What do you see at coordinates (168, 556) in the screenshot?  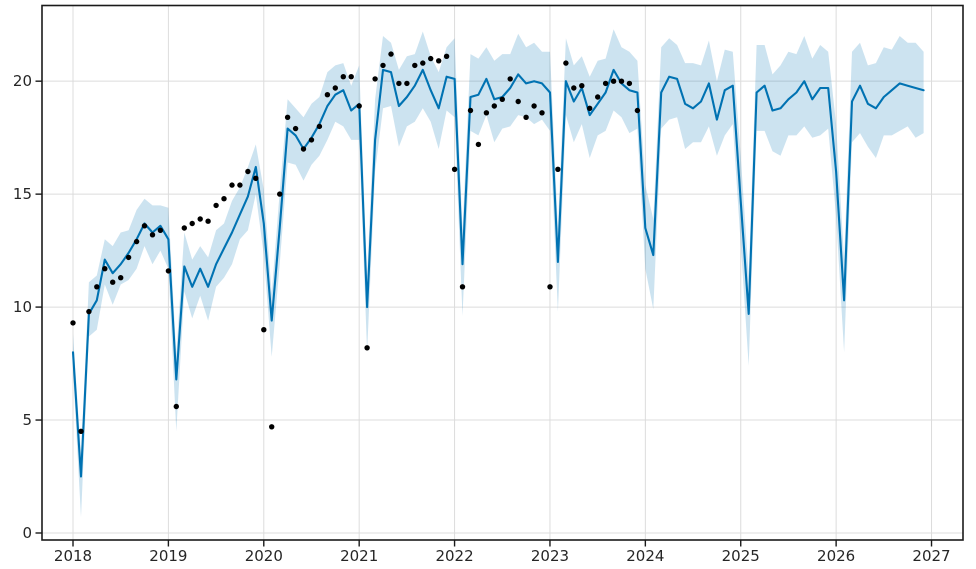 I see `x-tick-label: 2019` at bounding box center [168, 556].